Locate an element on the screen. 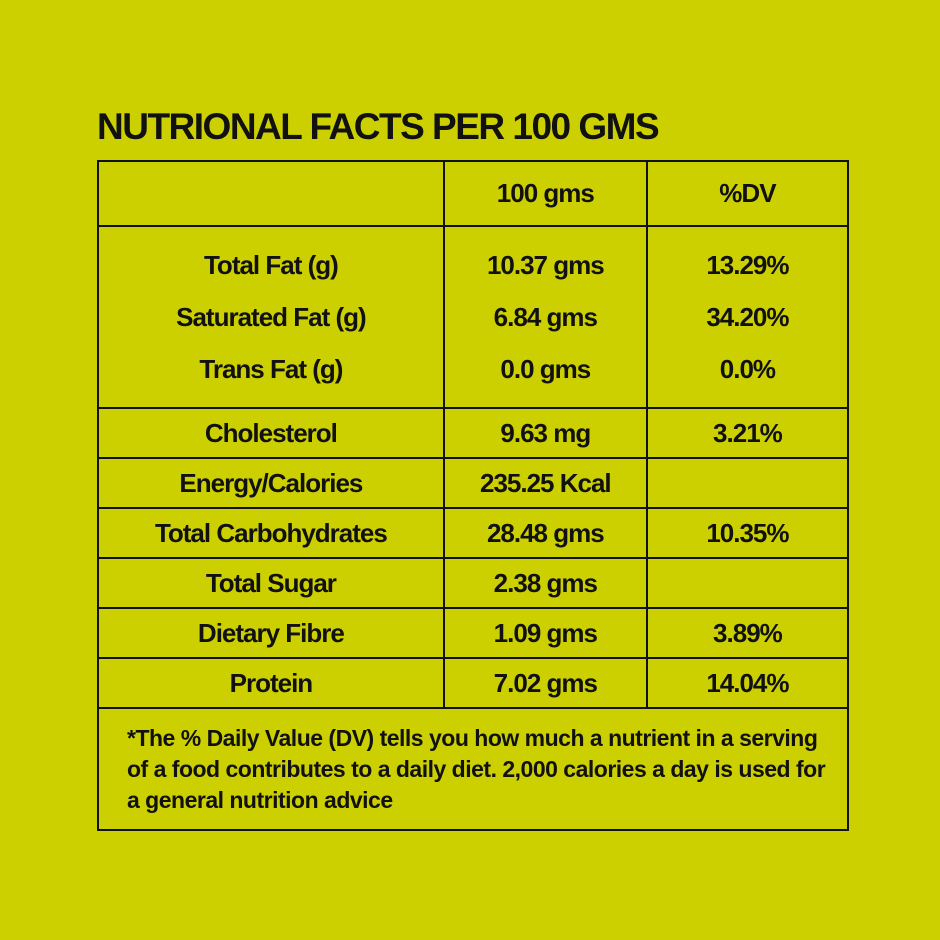 This screenshot has width=940, height=940. table-row: Total Sugar 2.38 gms is located at coordinates (473, 583).